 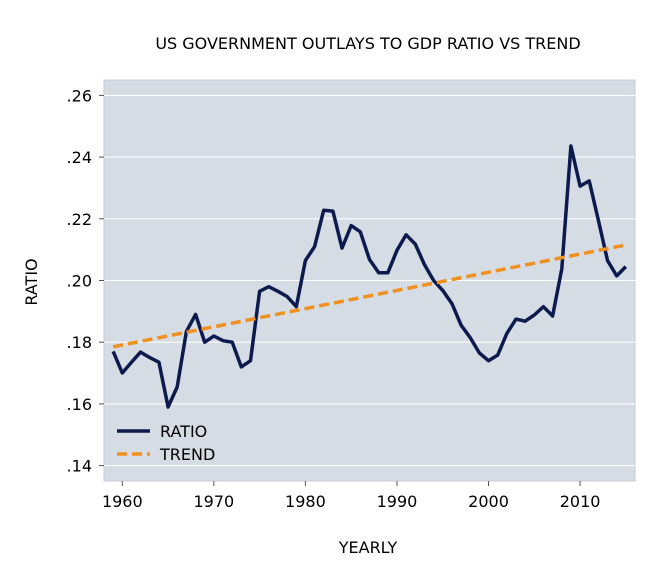 I want to click on y-tick-label: .20, so click(x=79, y=281).